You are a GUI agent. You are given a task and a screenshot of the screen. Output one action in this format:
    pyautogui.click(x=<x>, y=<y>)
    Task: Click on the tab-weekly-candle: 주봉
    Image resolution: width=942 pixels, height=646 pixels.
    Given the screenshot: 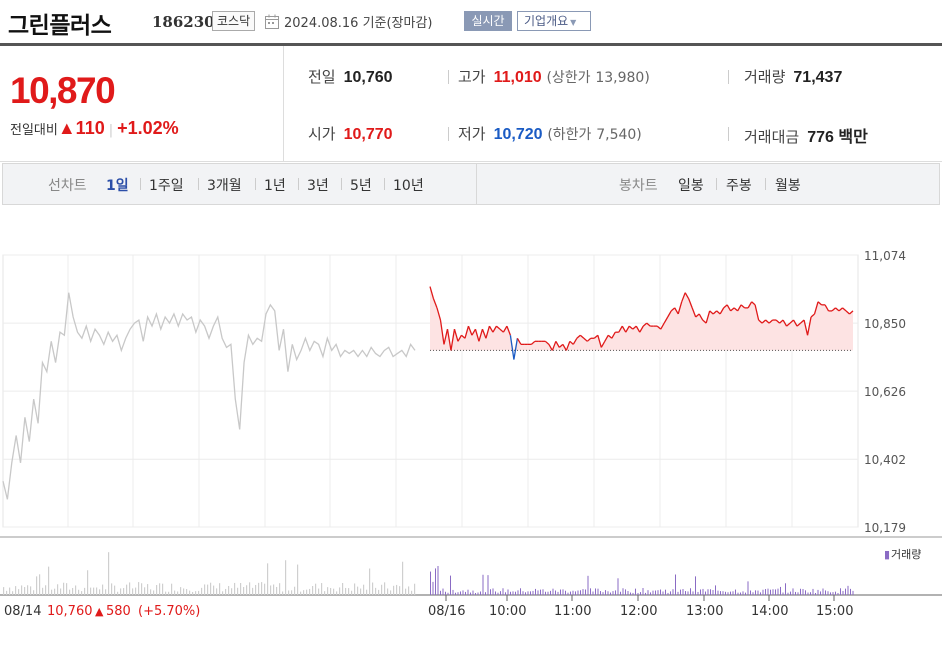 What is the action you would take?
    pyautogui.click(x=739, y=186)
    